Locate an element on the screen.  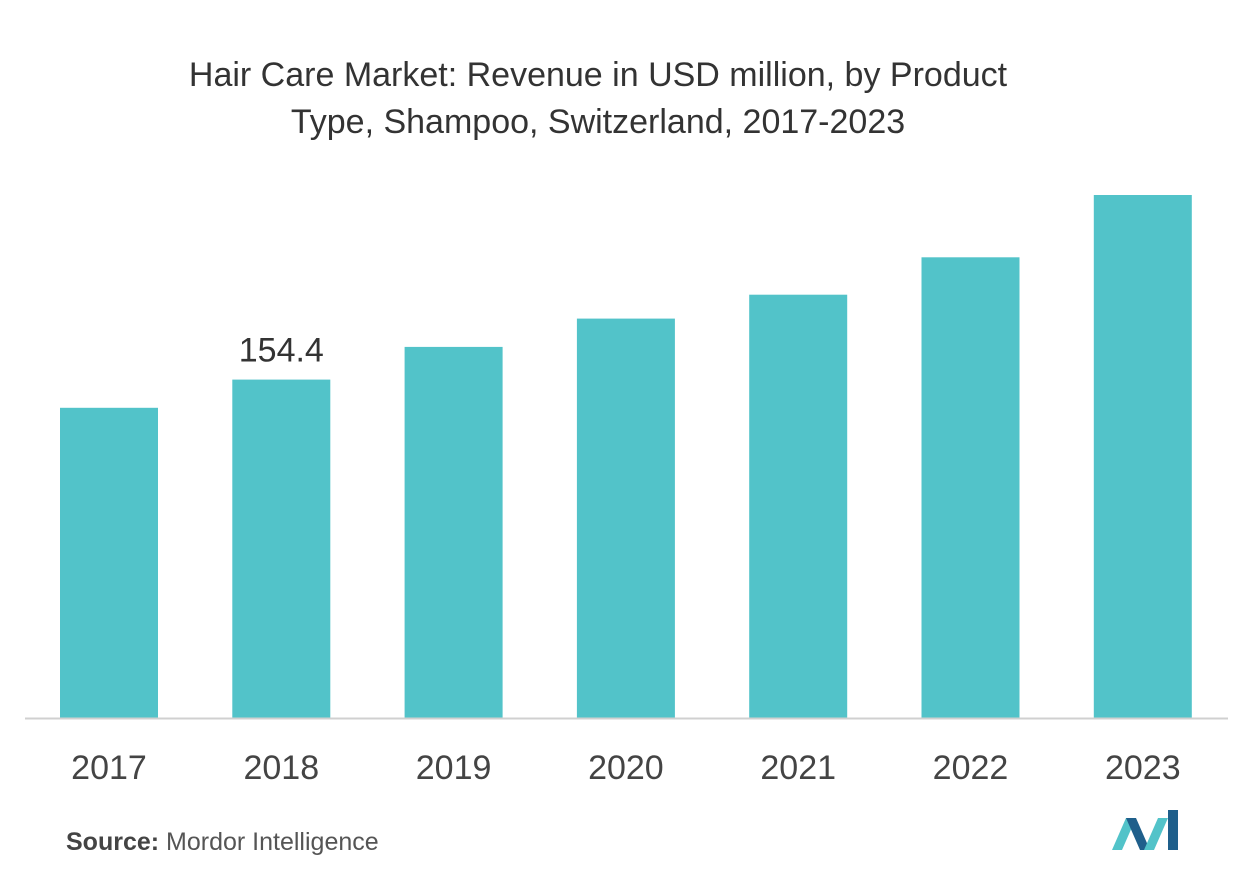
data-label-2018: 154.4 is located at coordinates (281, 351).